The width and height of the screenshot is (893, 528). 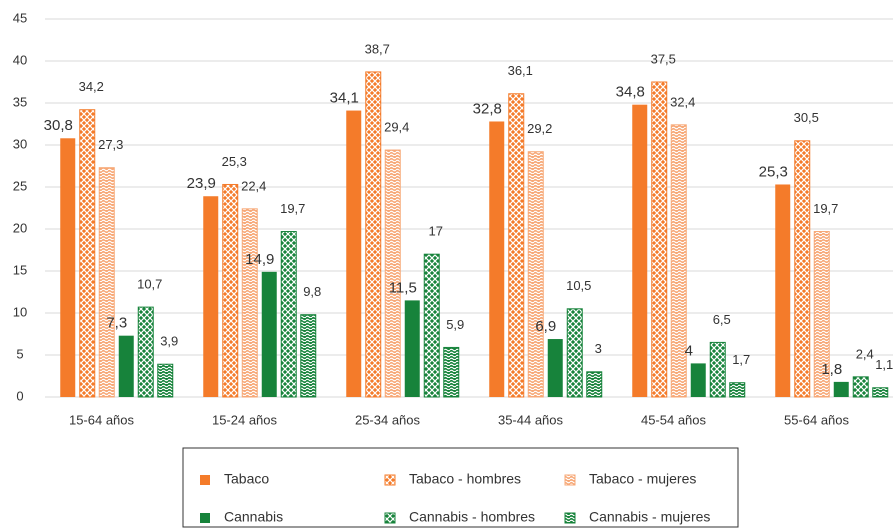 I want to click on data-label: 10,5, so click(x=578, y=285).